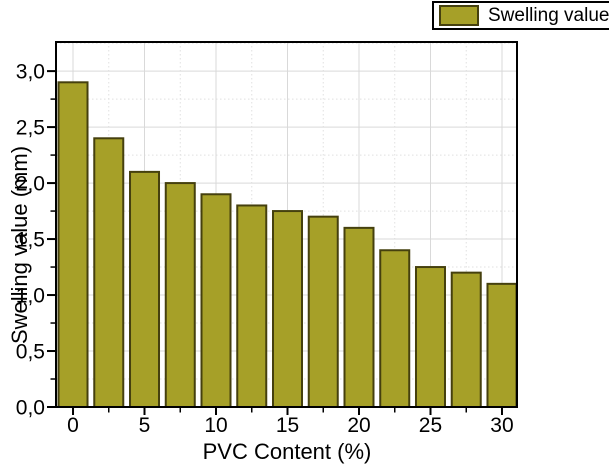 The width and height of the screenshot is (609, 468). I want to click on legend-swatch-icon, so click(459, 15).